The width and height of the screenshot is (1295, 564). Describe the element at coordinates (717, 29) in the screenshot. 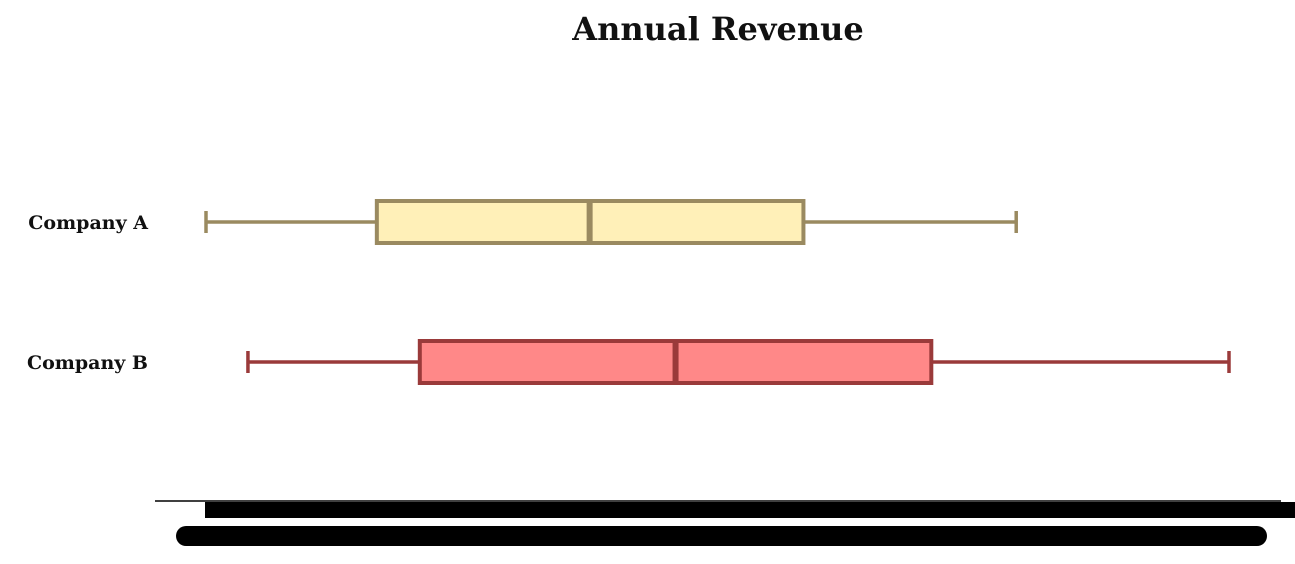

I see `chart-title: Annual Revenue` at that location.